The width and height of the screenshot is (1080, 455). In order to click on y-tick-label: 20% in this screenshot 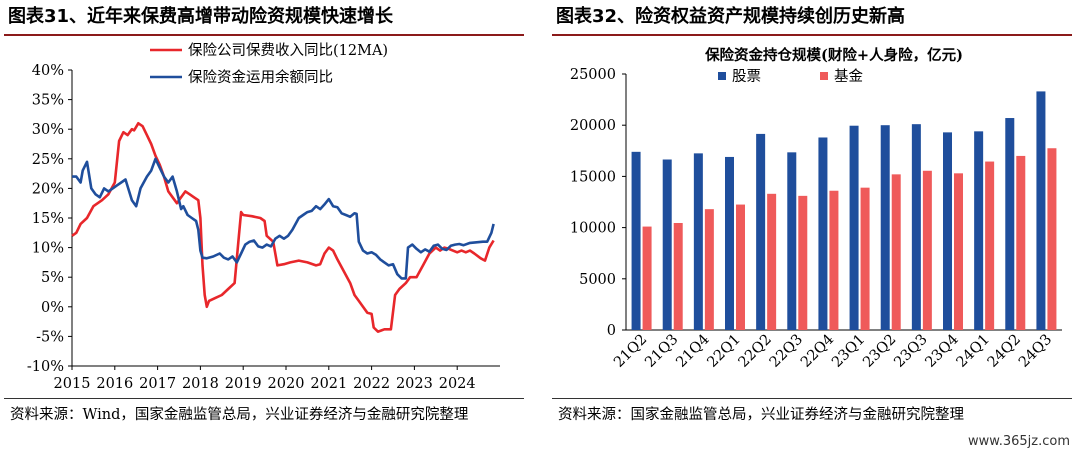, I will do `click(48, 189)`.